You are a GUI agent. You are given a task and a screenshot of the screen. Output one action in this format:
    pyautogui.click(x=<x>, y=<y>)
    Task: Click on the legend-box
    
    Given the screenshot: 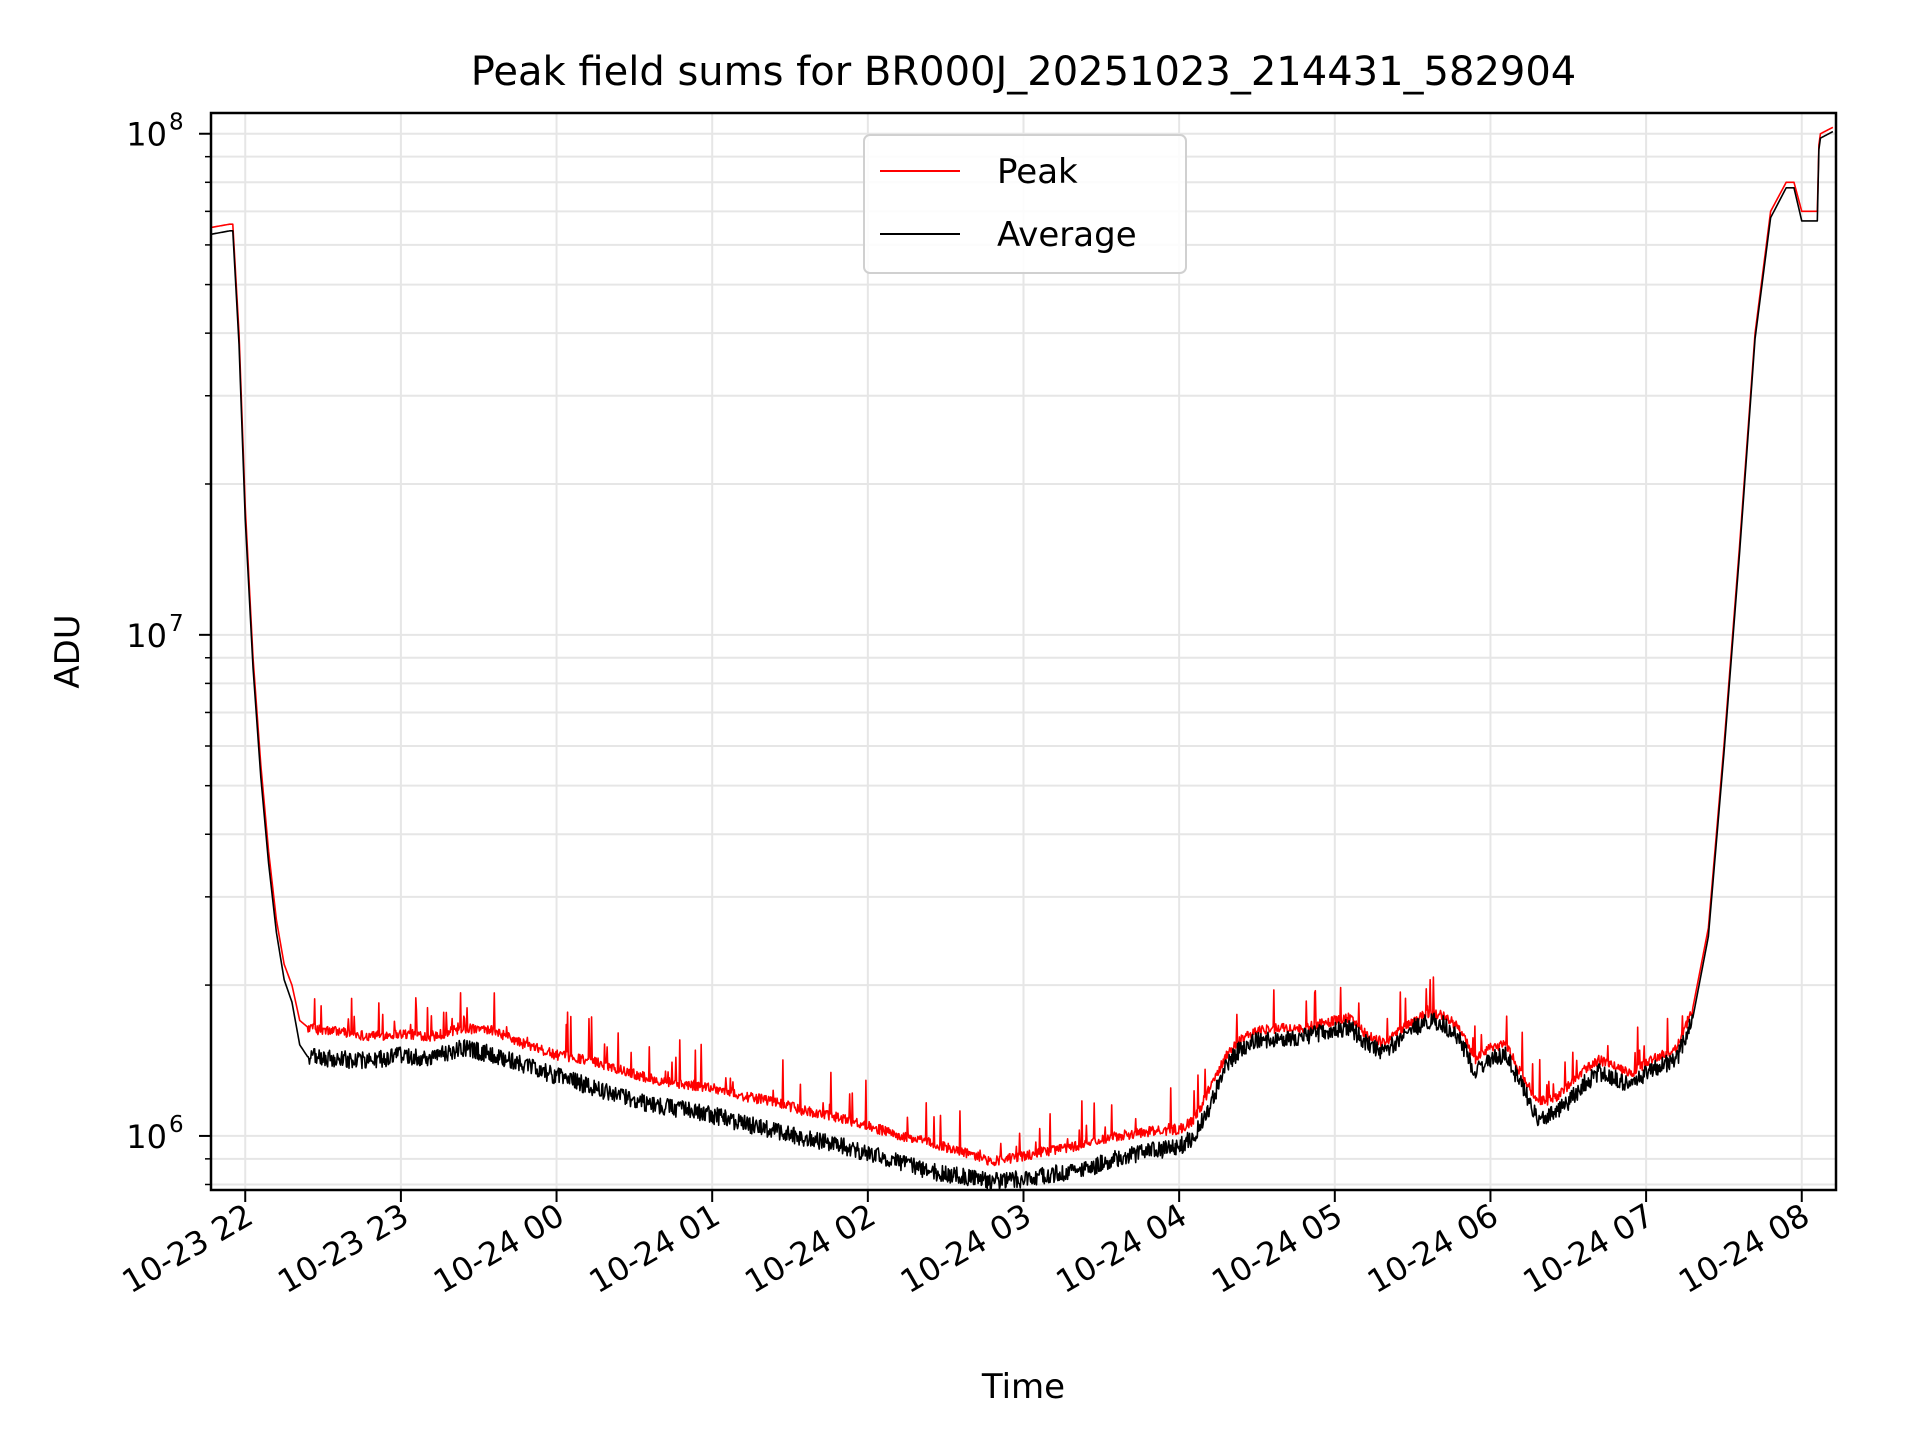 What is the action you would take?
    pyautogui.click(x=1025, y=204)
    